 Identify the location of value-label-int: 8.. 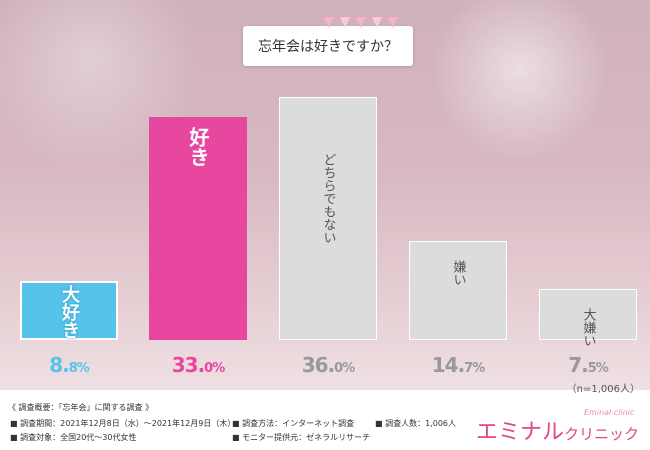
(59, 365).